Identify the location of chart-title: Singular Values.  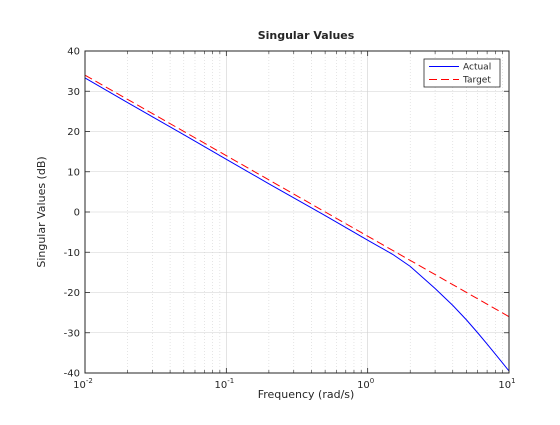
(306, 35).